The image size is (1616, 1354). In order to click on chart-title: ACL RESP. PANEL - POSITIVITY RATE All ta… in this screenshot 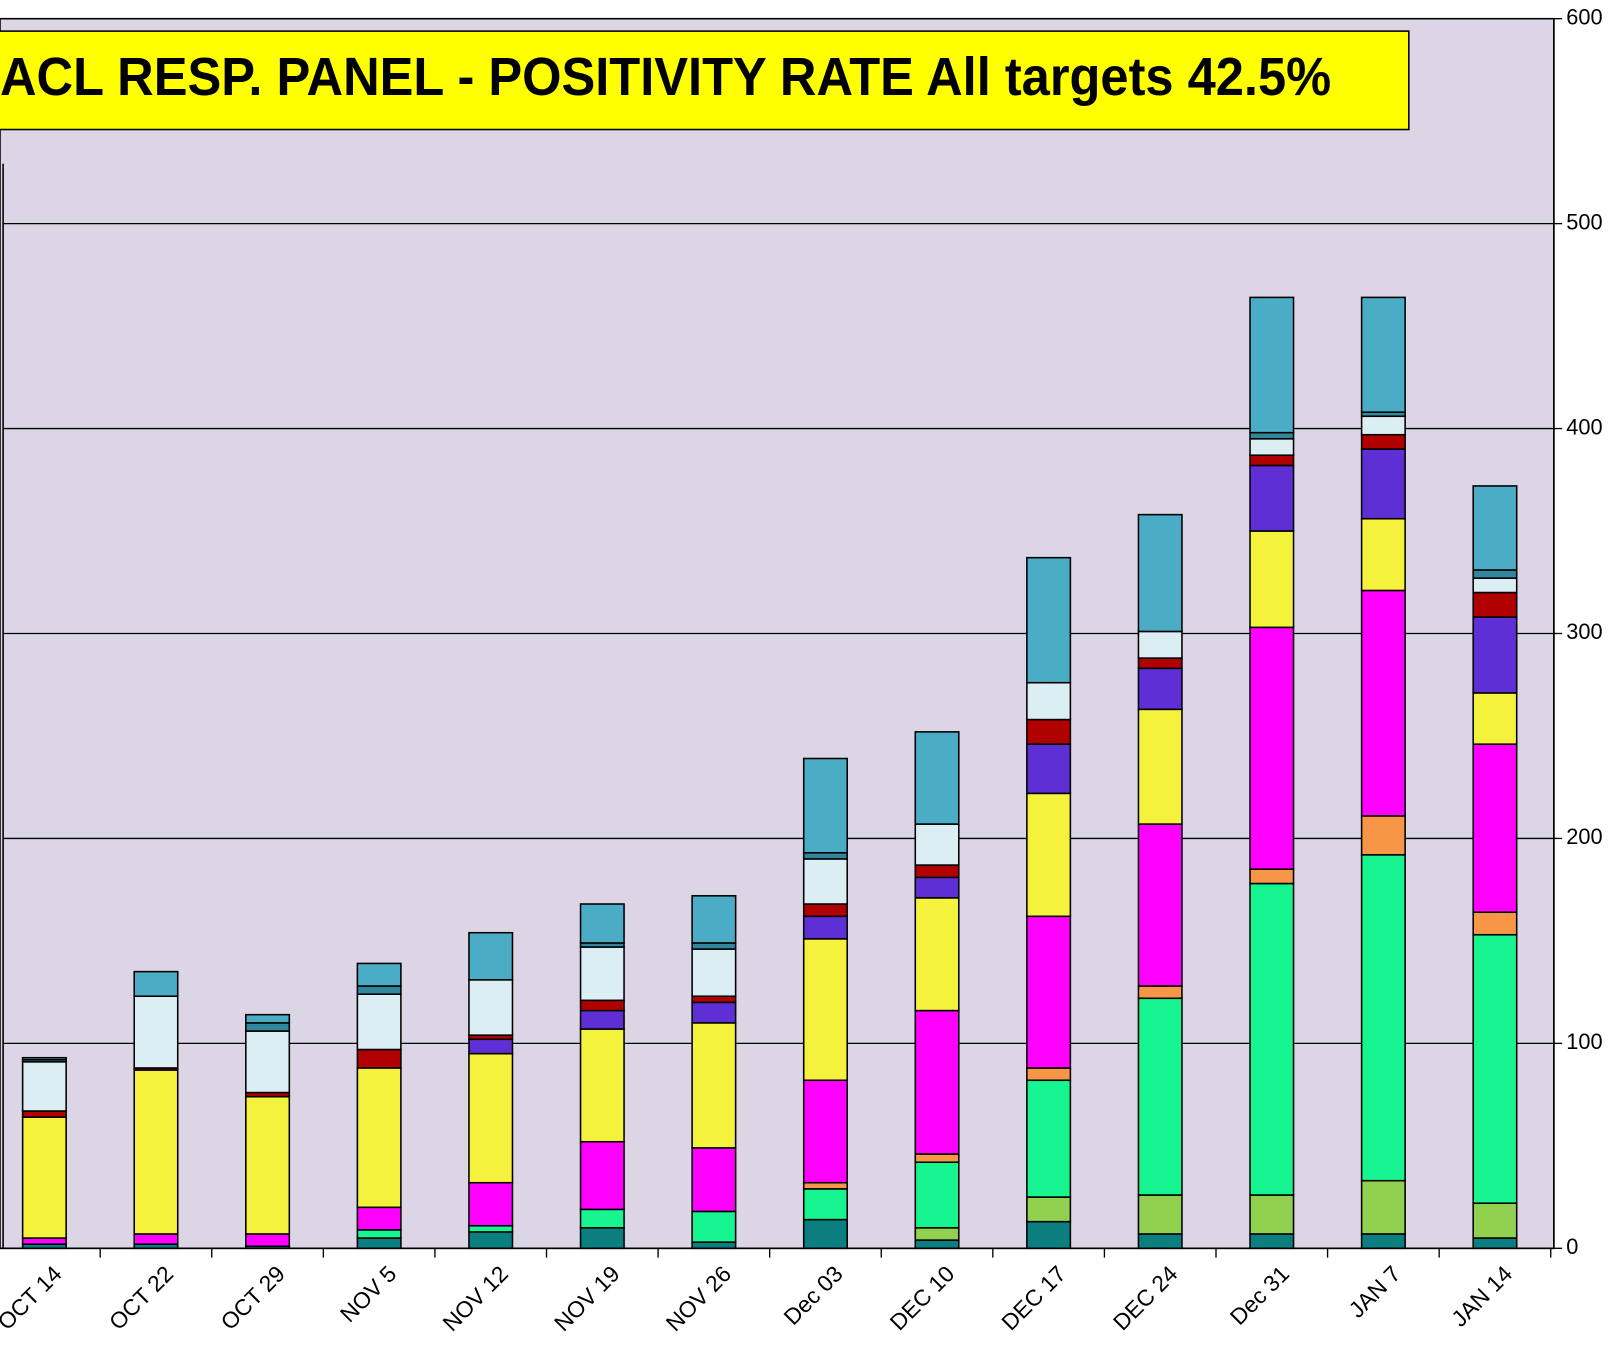, I will do `click(665, 77)`.